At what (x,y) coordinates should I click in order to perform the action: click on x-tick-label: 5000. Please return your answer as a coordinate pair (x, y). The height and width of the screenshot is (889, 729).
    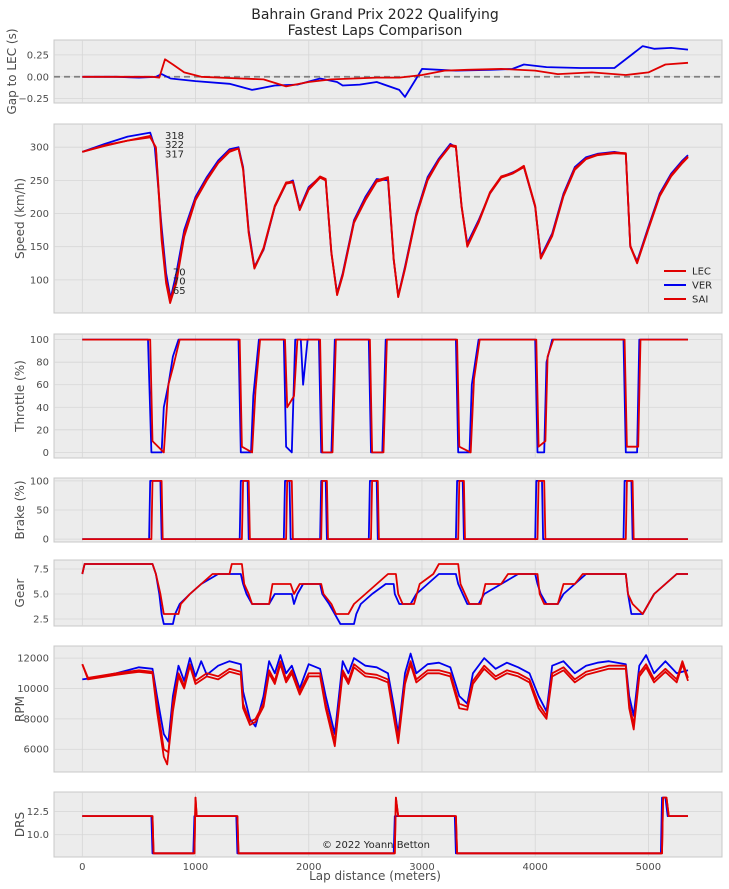
    Looking at the image, I should click on (648, 867).